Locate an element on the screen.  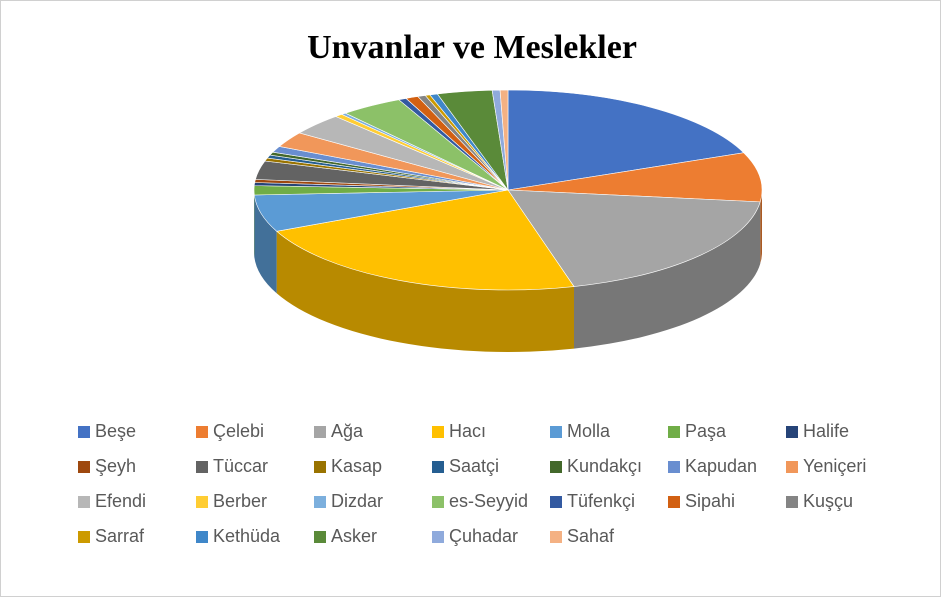
legend-label: Asker is located at coordinates (354, 536).